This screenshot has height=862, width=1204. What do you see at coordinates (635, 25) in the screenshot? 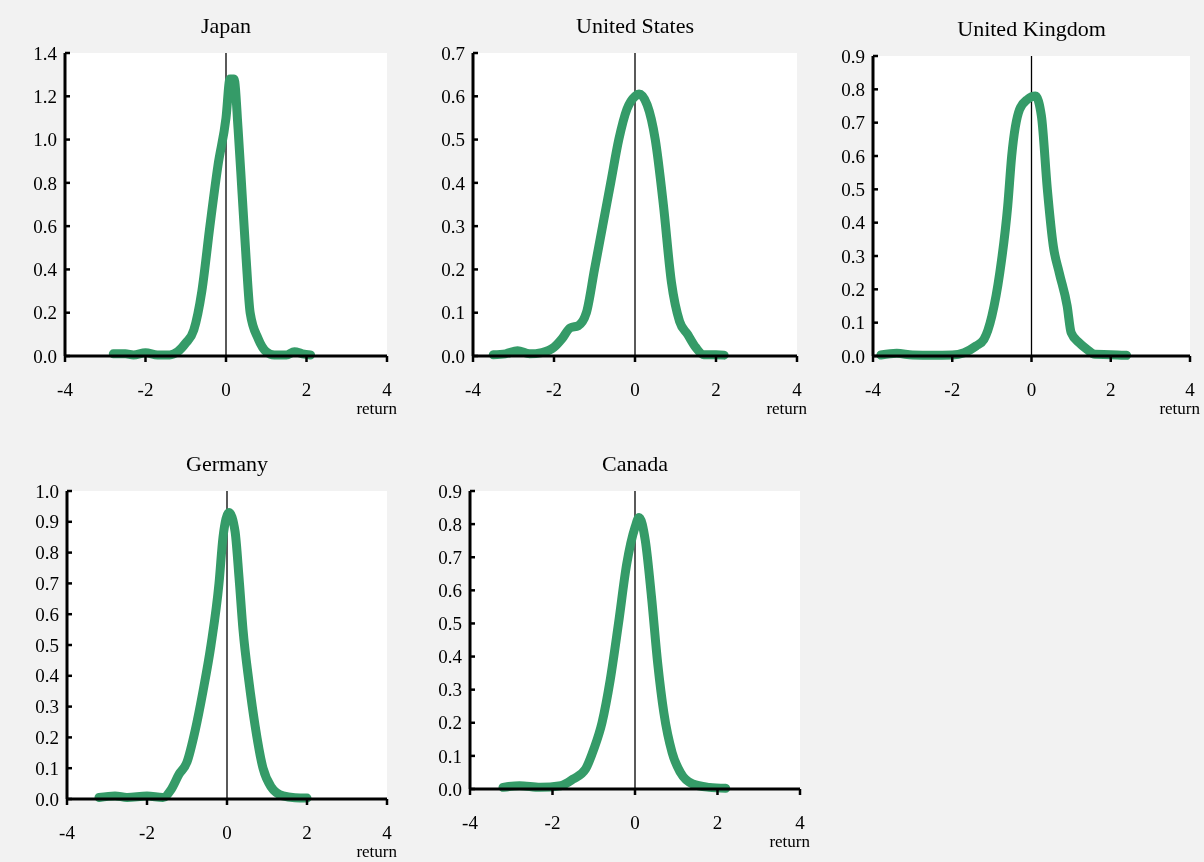
I see `chart-title: United States` at bounding box center [635, 25].